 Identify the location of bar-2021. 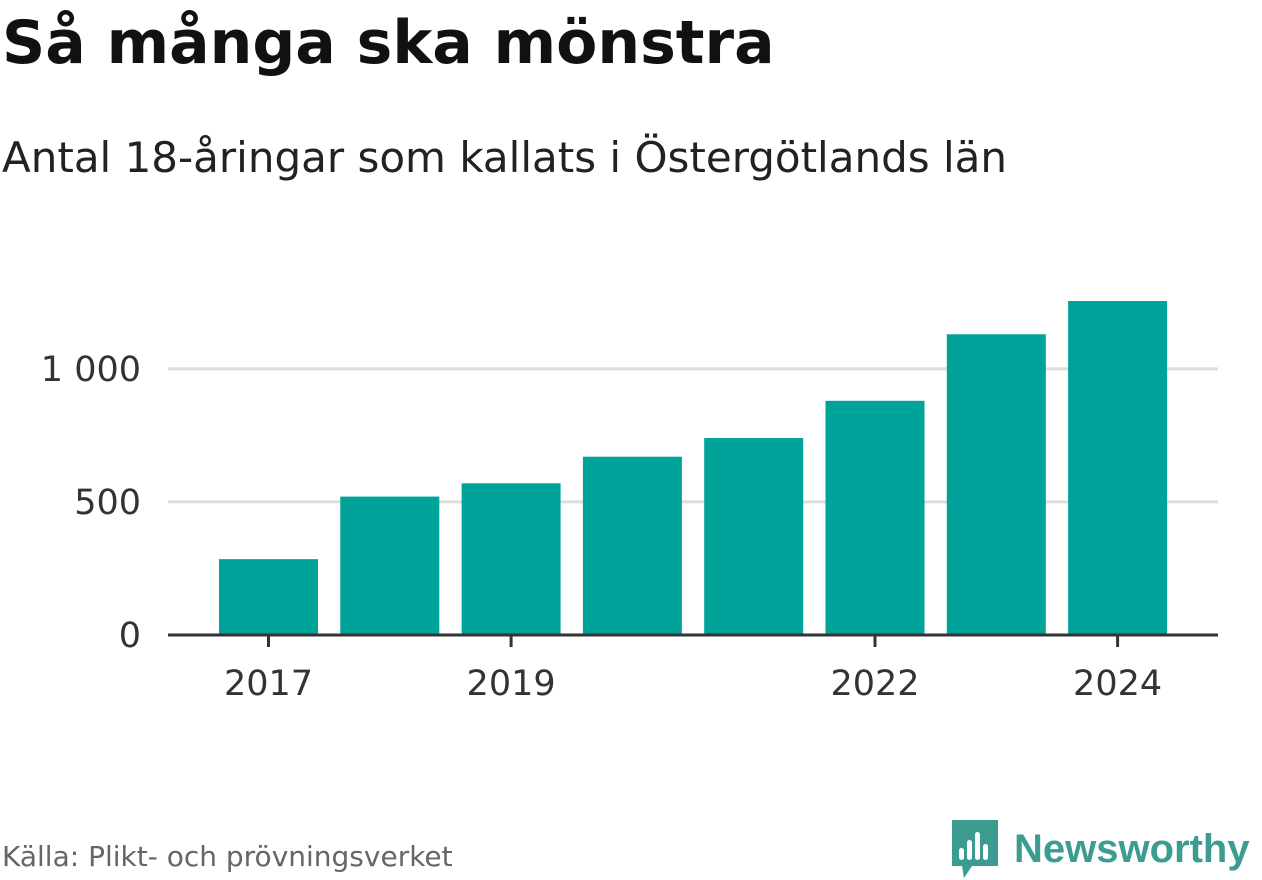
(754, 536).